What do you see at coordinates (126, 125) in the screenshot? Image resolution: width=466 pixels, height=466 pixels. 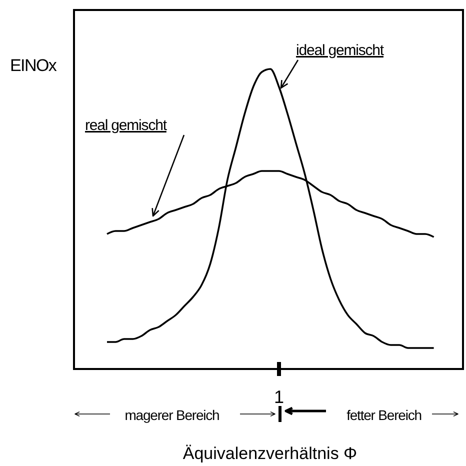 I see `text: real gemischt` at bounding box center [126, 125].